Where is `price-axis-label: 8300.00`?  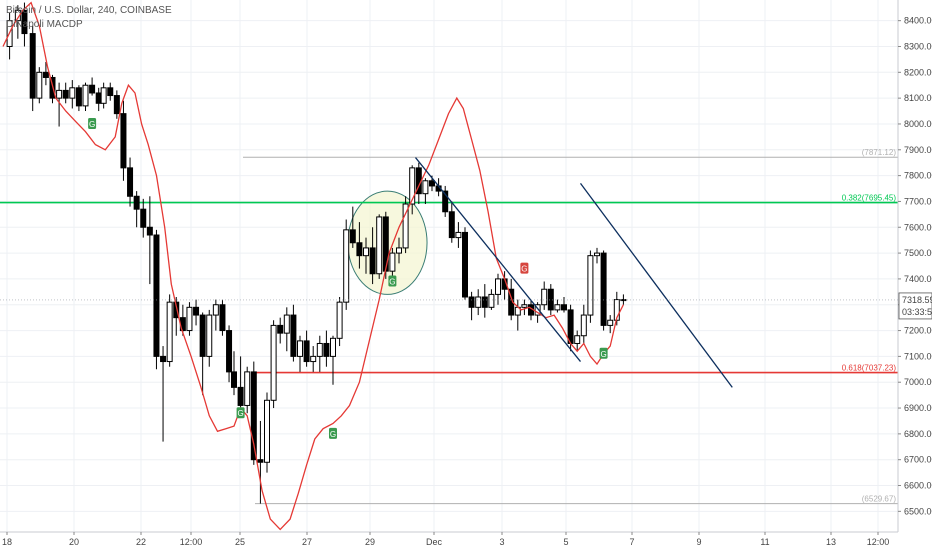
price-axis-label: 8300.00 is located at coordinates (918, 46).